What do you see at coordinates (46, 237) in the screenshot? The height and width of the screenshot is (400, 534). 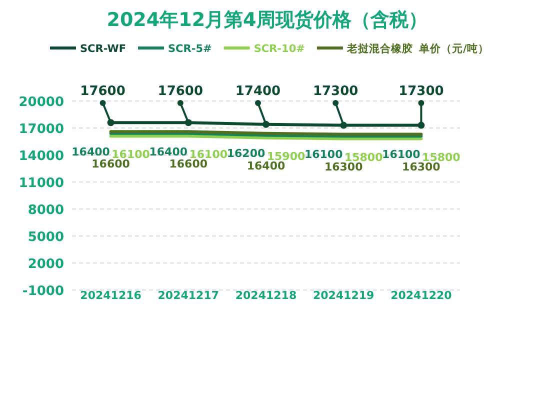 I see `y-tick-label: 5000` at bounding box center [46, 237].